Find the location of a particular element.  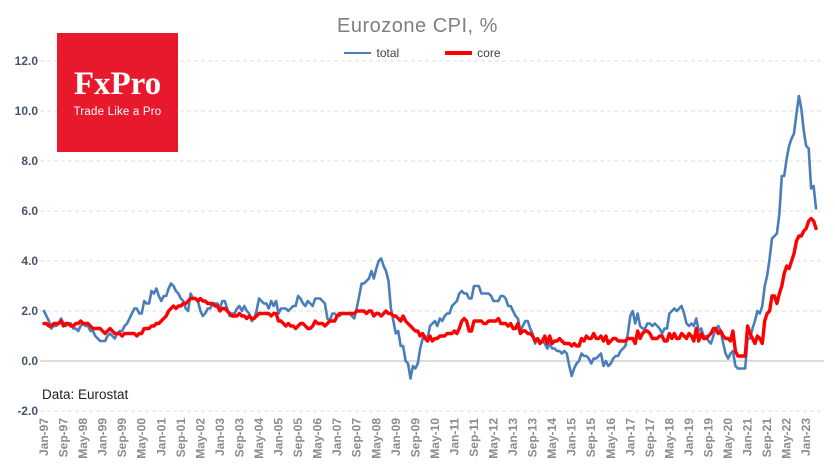

x-axis-tick-label: Jan-01 is located at coordinates (161, 437).